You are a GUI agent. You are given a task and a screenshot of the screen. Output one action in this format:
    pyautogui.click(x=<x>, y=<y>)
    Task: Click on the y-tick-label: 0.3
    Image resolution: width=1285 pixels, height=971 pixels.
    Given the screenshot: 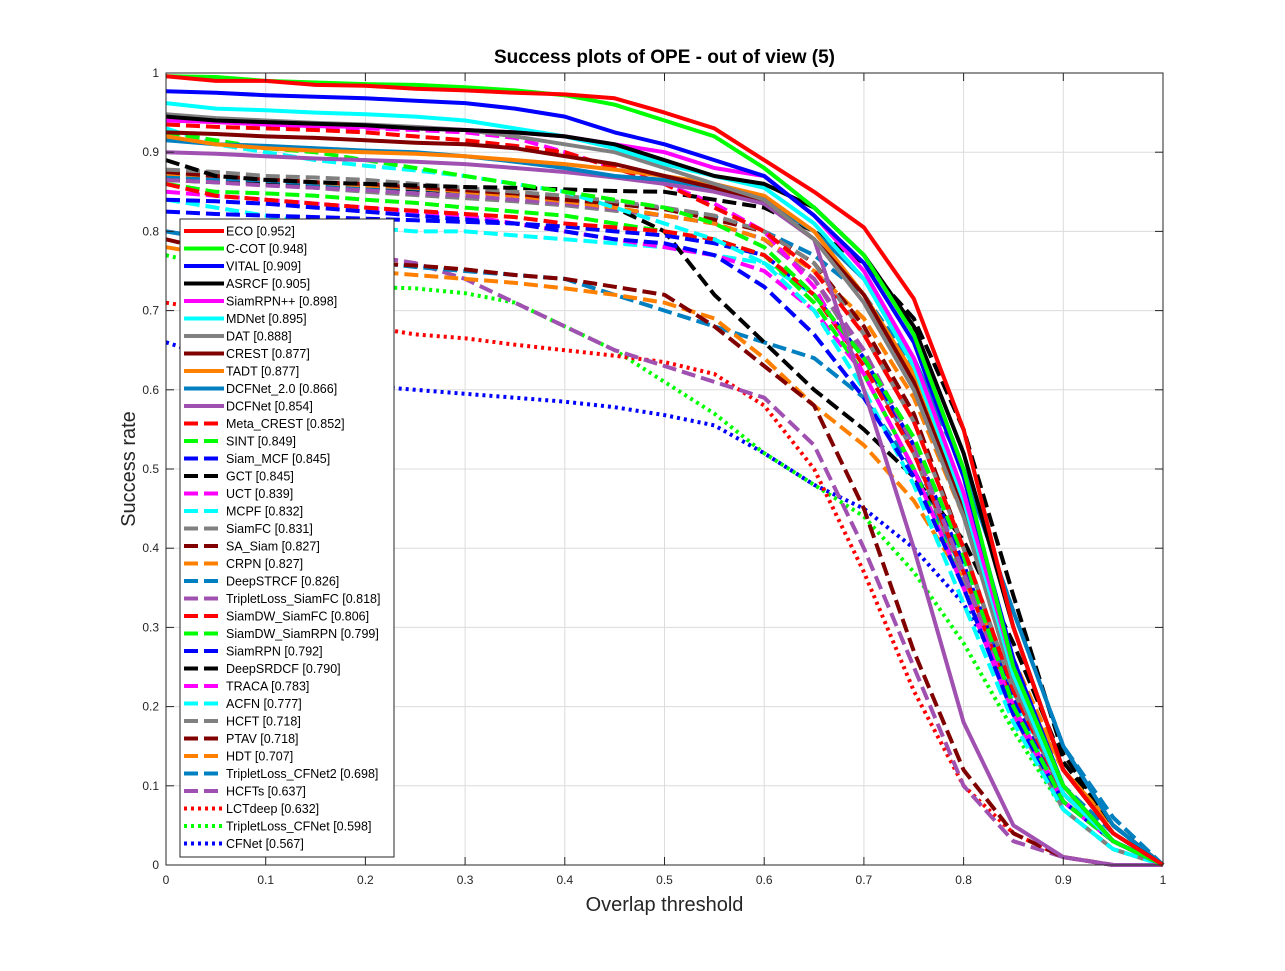 What is the action you would take?
    pyautogui.click(x=150, y=627)
    